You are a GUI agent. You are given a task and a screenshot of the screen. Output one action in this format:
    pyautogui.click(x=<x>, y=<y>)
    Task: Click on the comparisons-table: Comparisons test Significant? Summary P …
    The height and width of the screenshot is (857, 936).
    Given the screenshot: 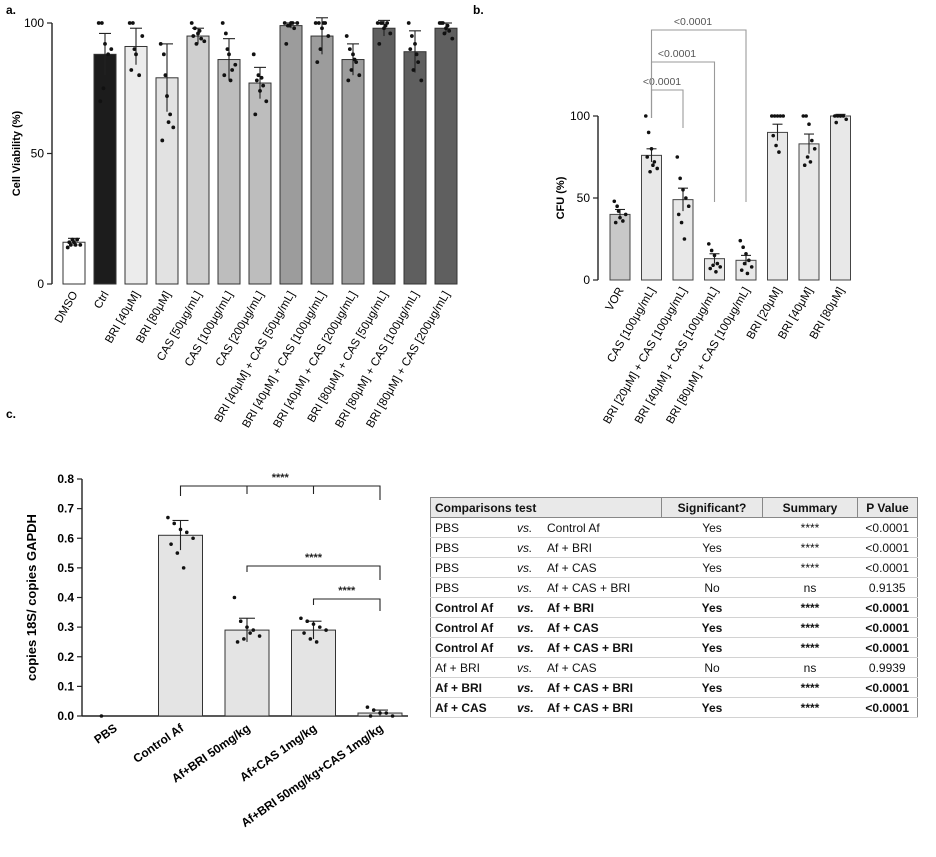 What is the action you would take?
    pyautogui.click(x=674, y=607)
    